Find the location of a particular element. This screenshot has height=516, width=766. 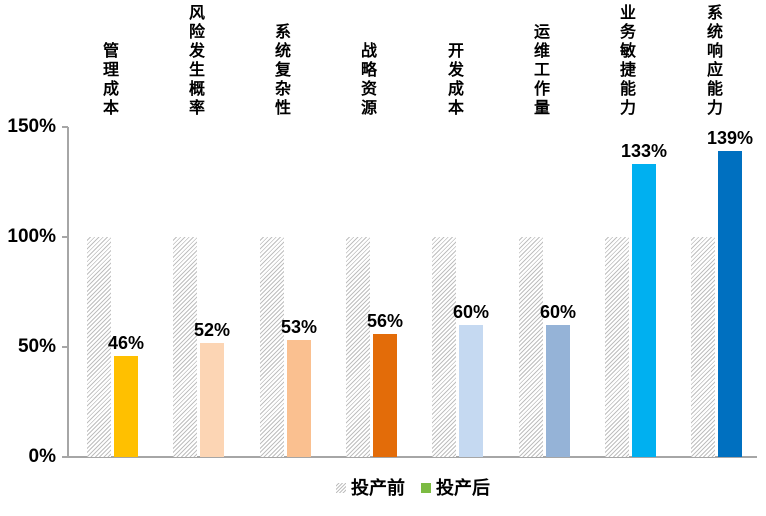

category-label: 风险发生概率 is located at coordinates (194, 61).